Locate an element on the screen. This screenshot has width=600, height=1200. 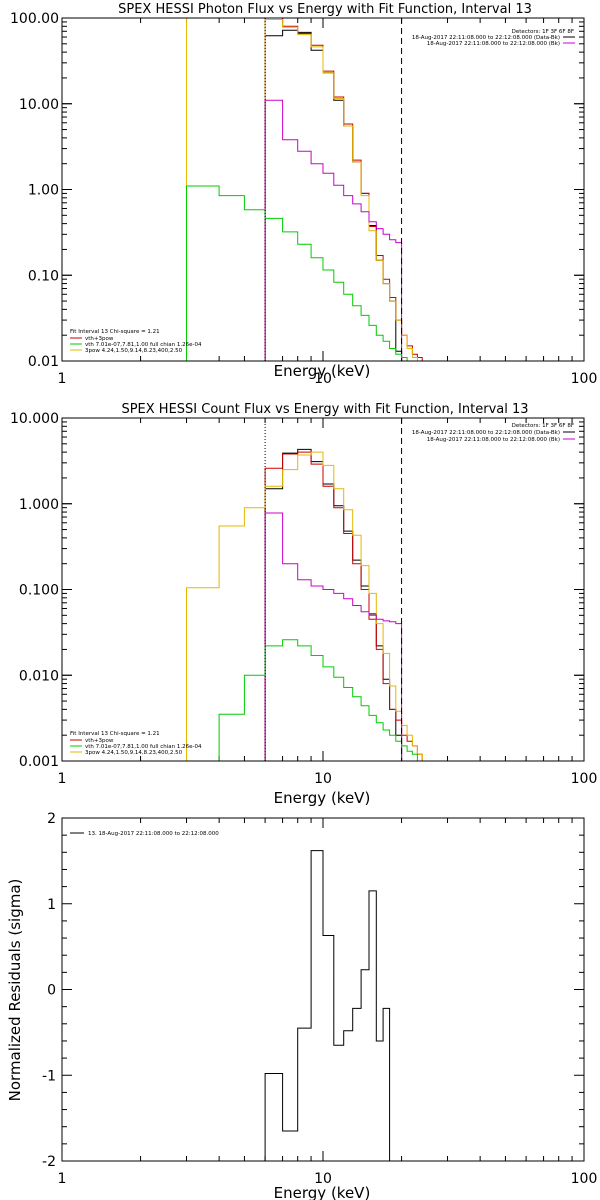
y-tick-label: 1 is located at coordinates (51, 905).